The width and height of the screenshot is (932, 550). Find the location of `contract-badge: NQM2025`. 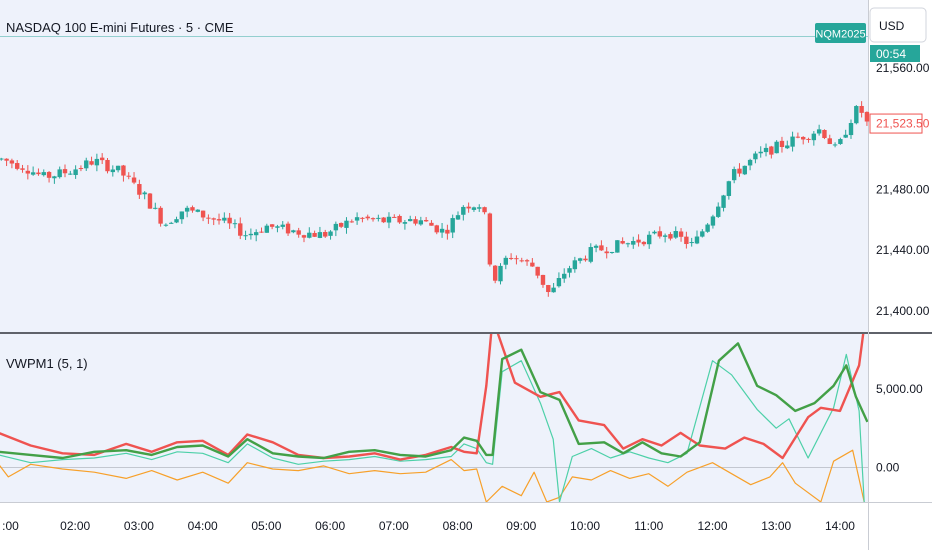

contract-badge: NQM2025 is located at coordinates (840, 33).